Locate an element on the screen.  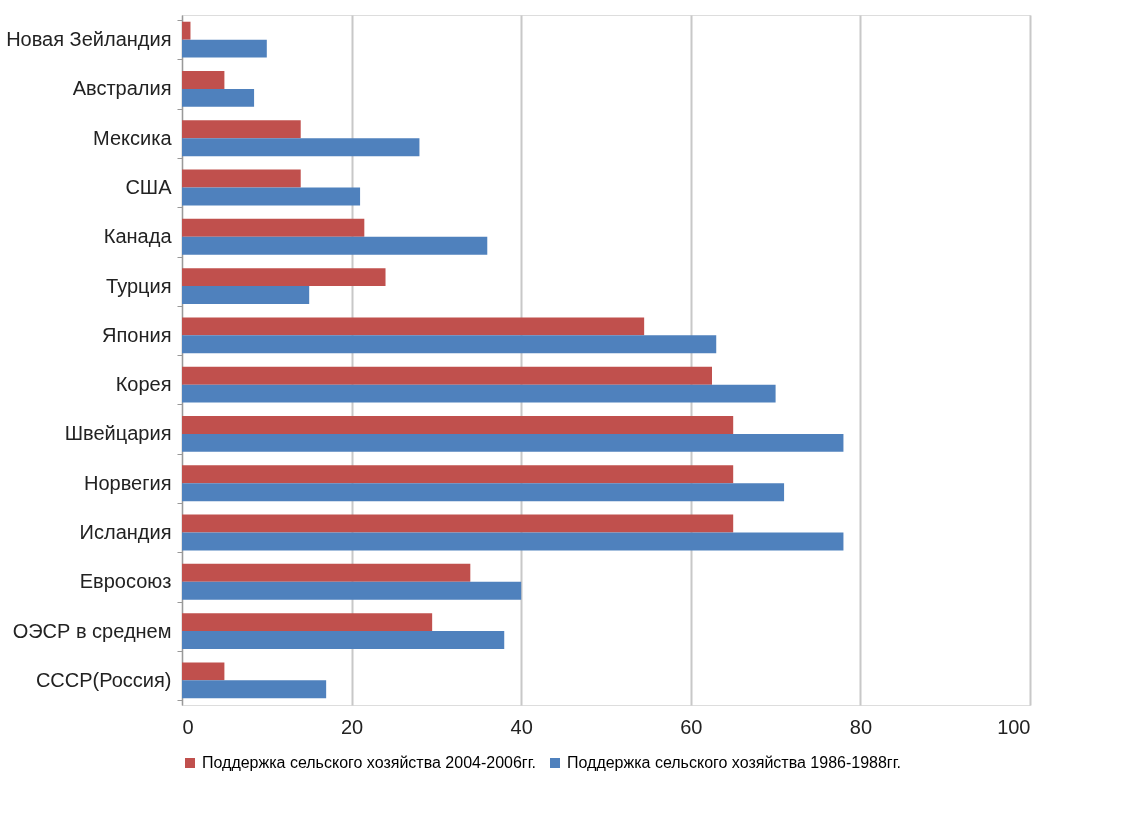
y-tick-label: Швейцария is located at coordinates (118, 433).